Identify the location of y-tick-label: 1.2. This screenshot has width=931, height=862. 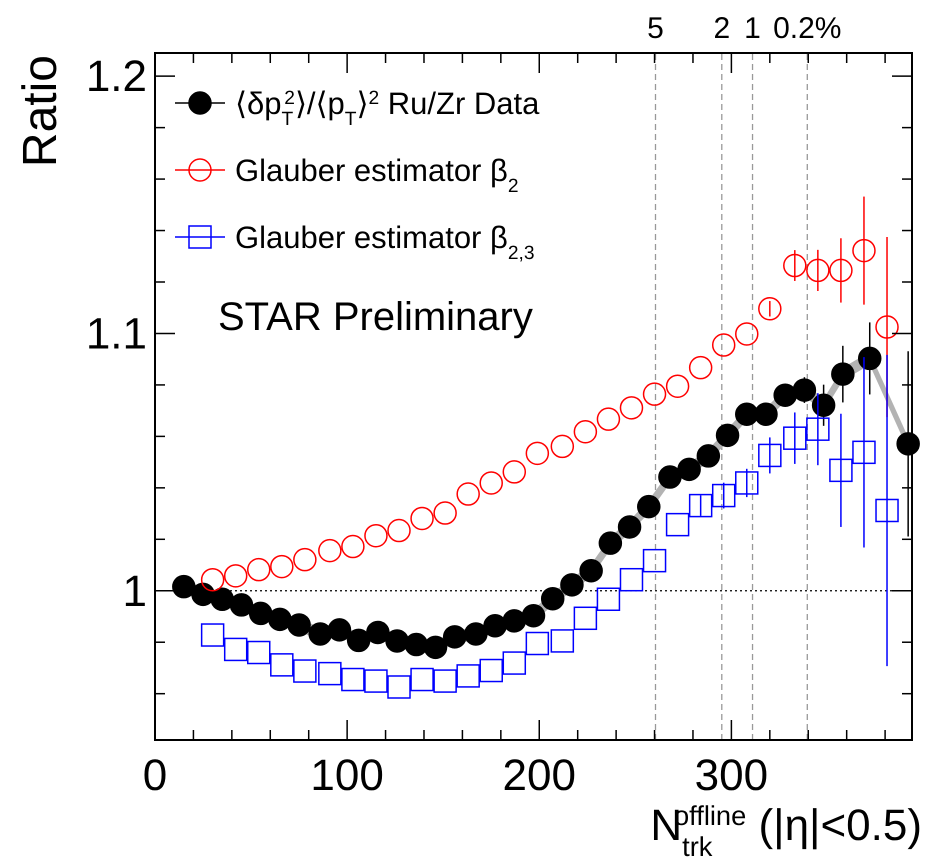
(116, 77).